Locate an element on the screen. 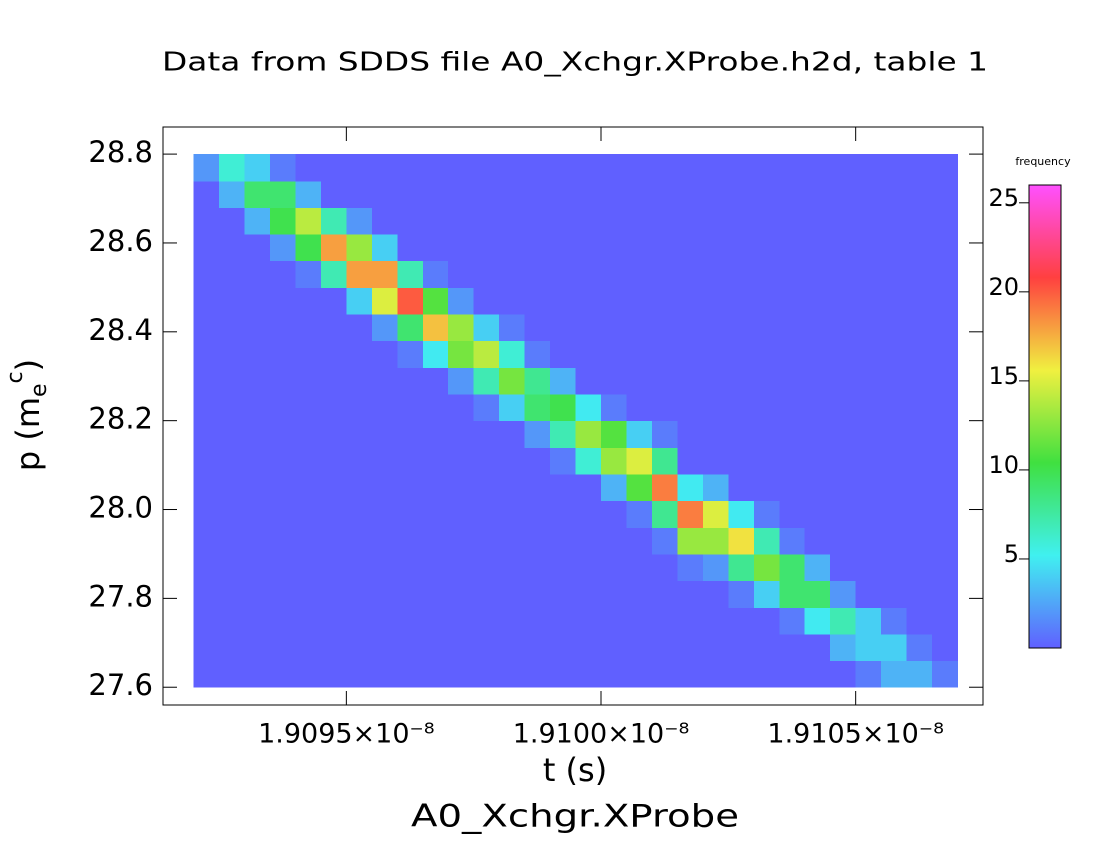  x-tick-label: 1.9105×10⁻⁸ is located at coordinates (855, 734).